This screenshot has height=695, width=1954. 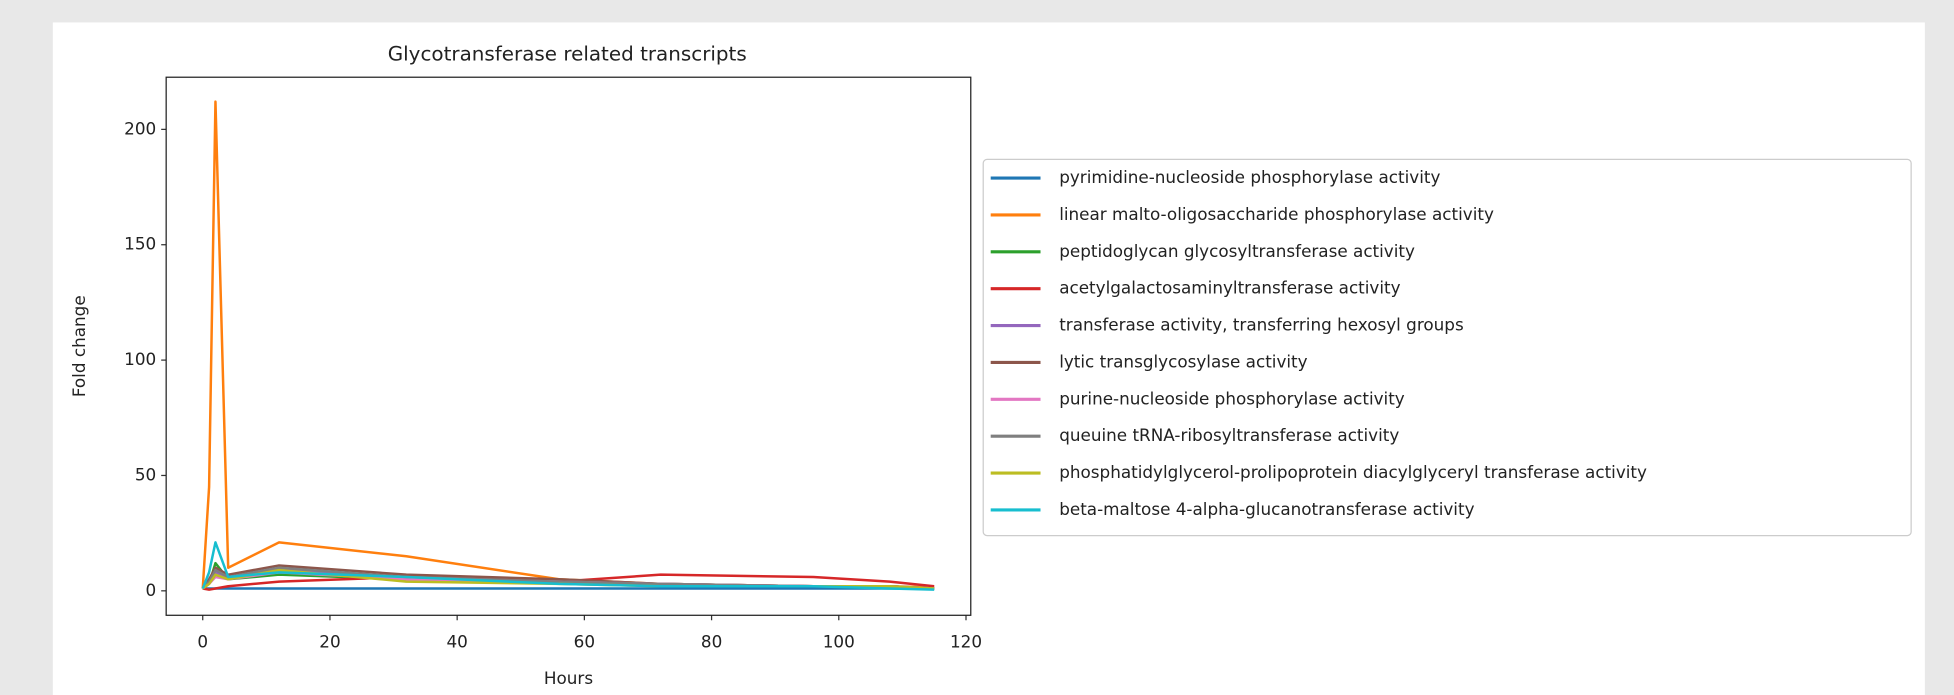 I want to click on x-tick-label: 60, so click(x=584, y=642).